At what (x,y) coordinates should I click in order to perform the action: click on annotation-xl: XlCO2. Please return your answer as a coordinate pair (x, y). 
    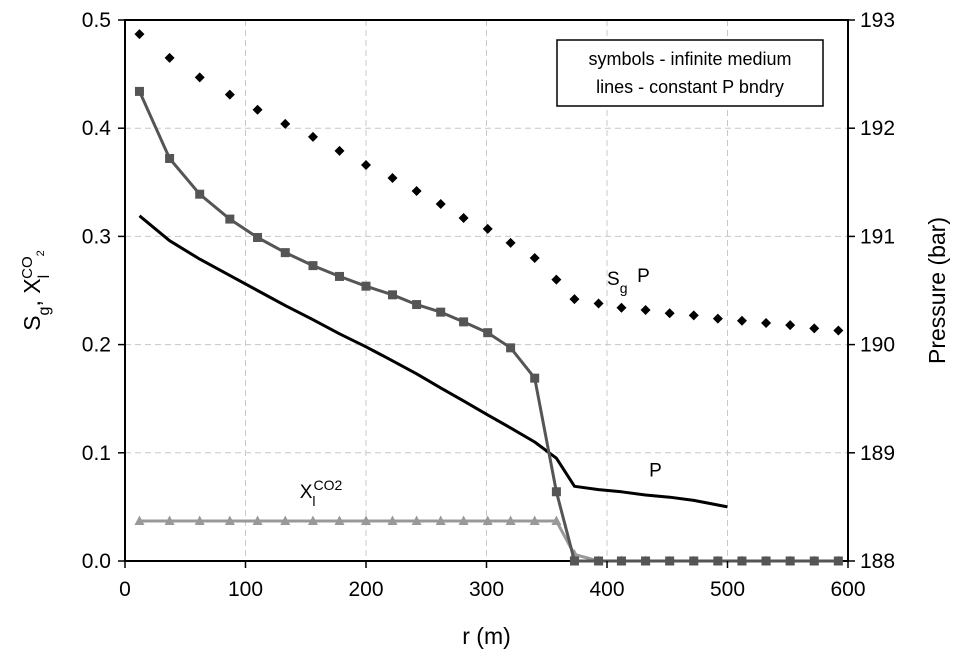
    Looking at the image, I should click on (321, 493).